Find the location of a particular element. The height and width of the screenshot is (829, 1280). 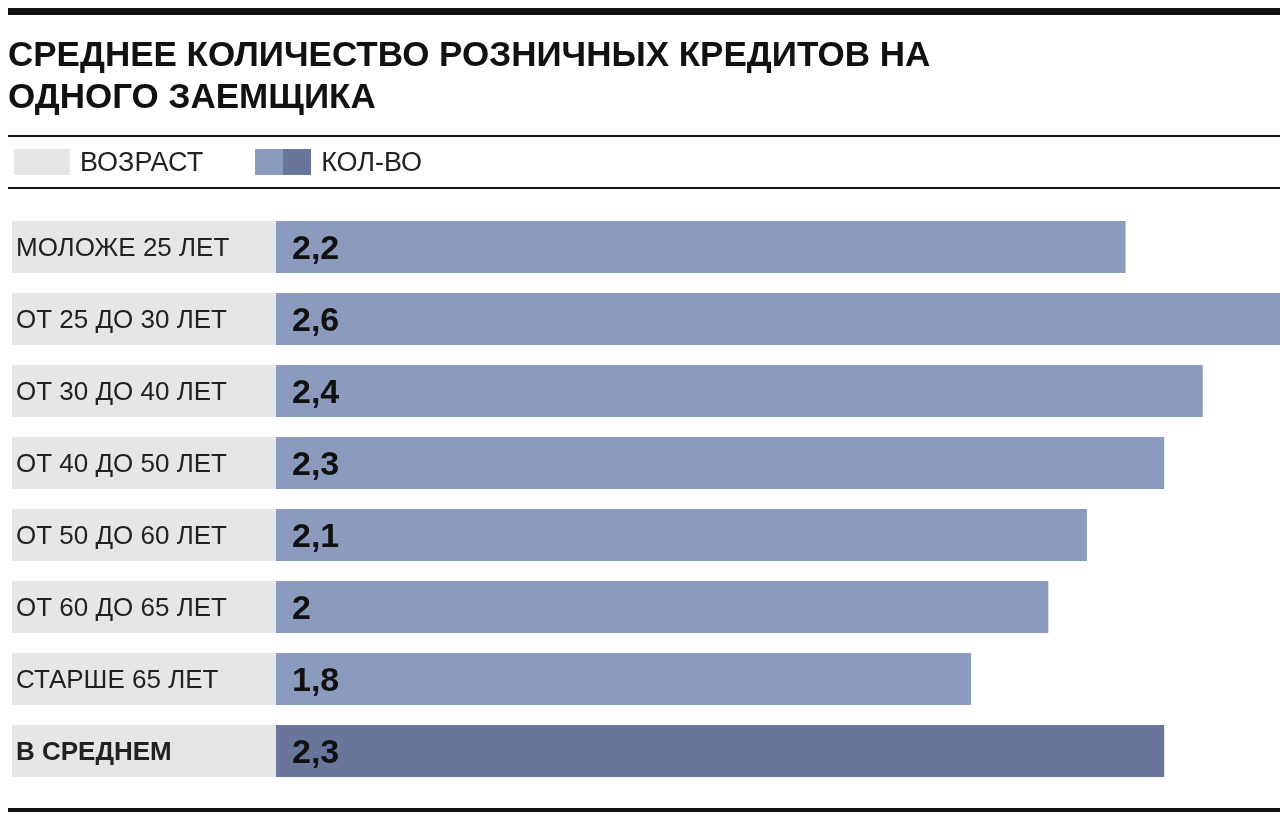

data-label: 2,4 is located at coordinates (316, 391).